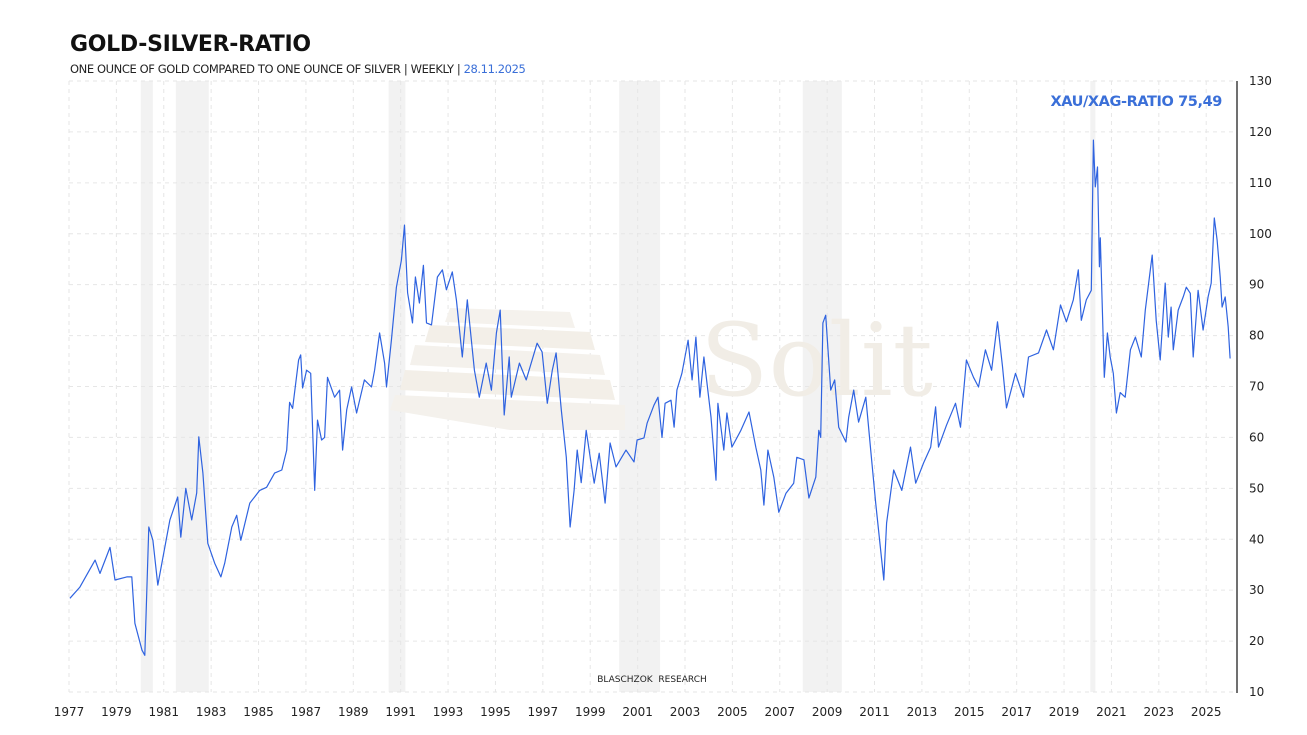 This screenshot has height=735, width=1307. What do you see at coordinates (211, 712) in the screenshot?
I see `x-tick-label: 1983` at bounding box center [211, 712].